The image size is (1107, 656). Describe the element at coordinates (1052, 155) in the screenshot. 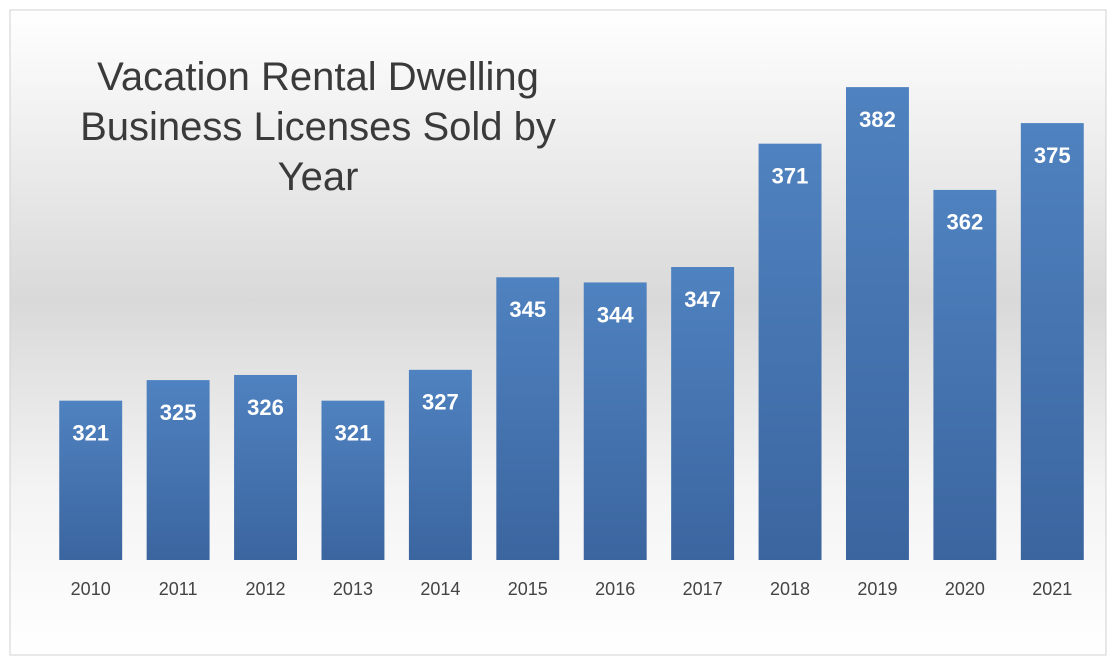

I see `data-label: 375` at that location.